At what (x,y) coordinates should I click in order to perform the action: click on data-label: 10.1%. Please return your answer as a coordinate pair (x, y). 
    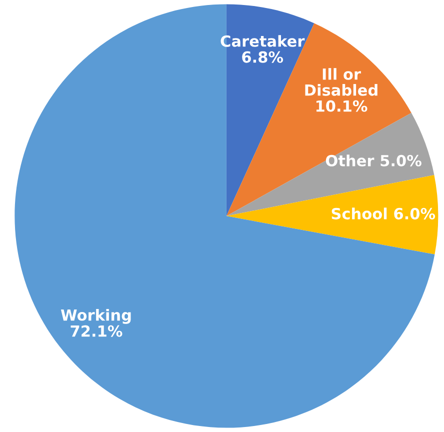
    Looking at the image, I should click on (342, 106).